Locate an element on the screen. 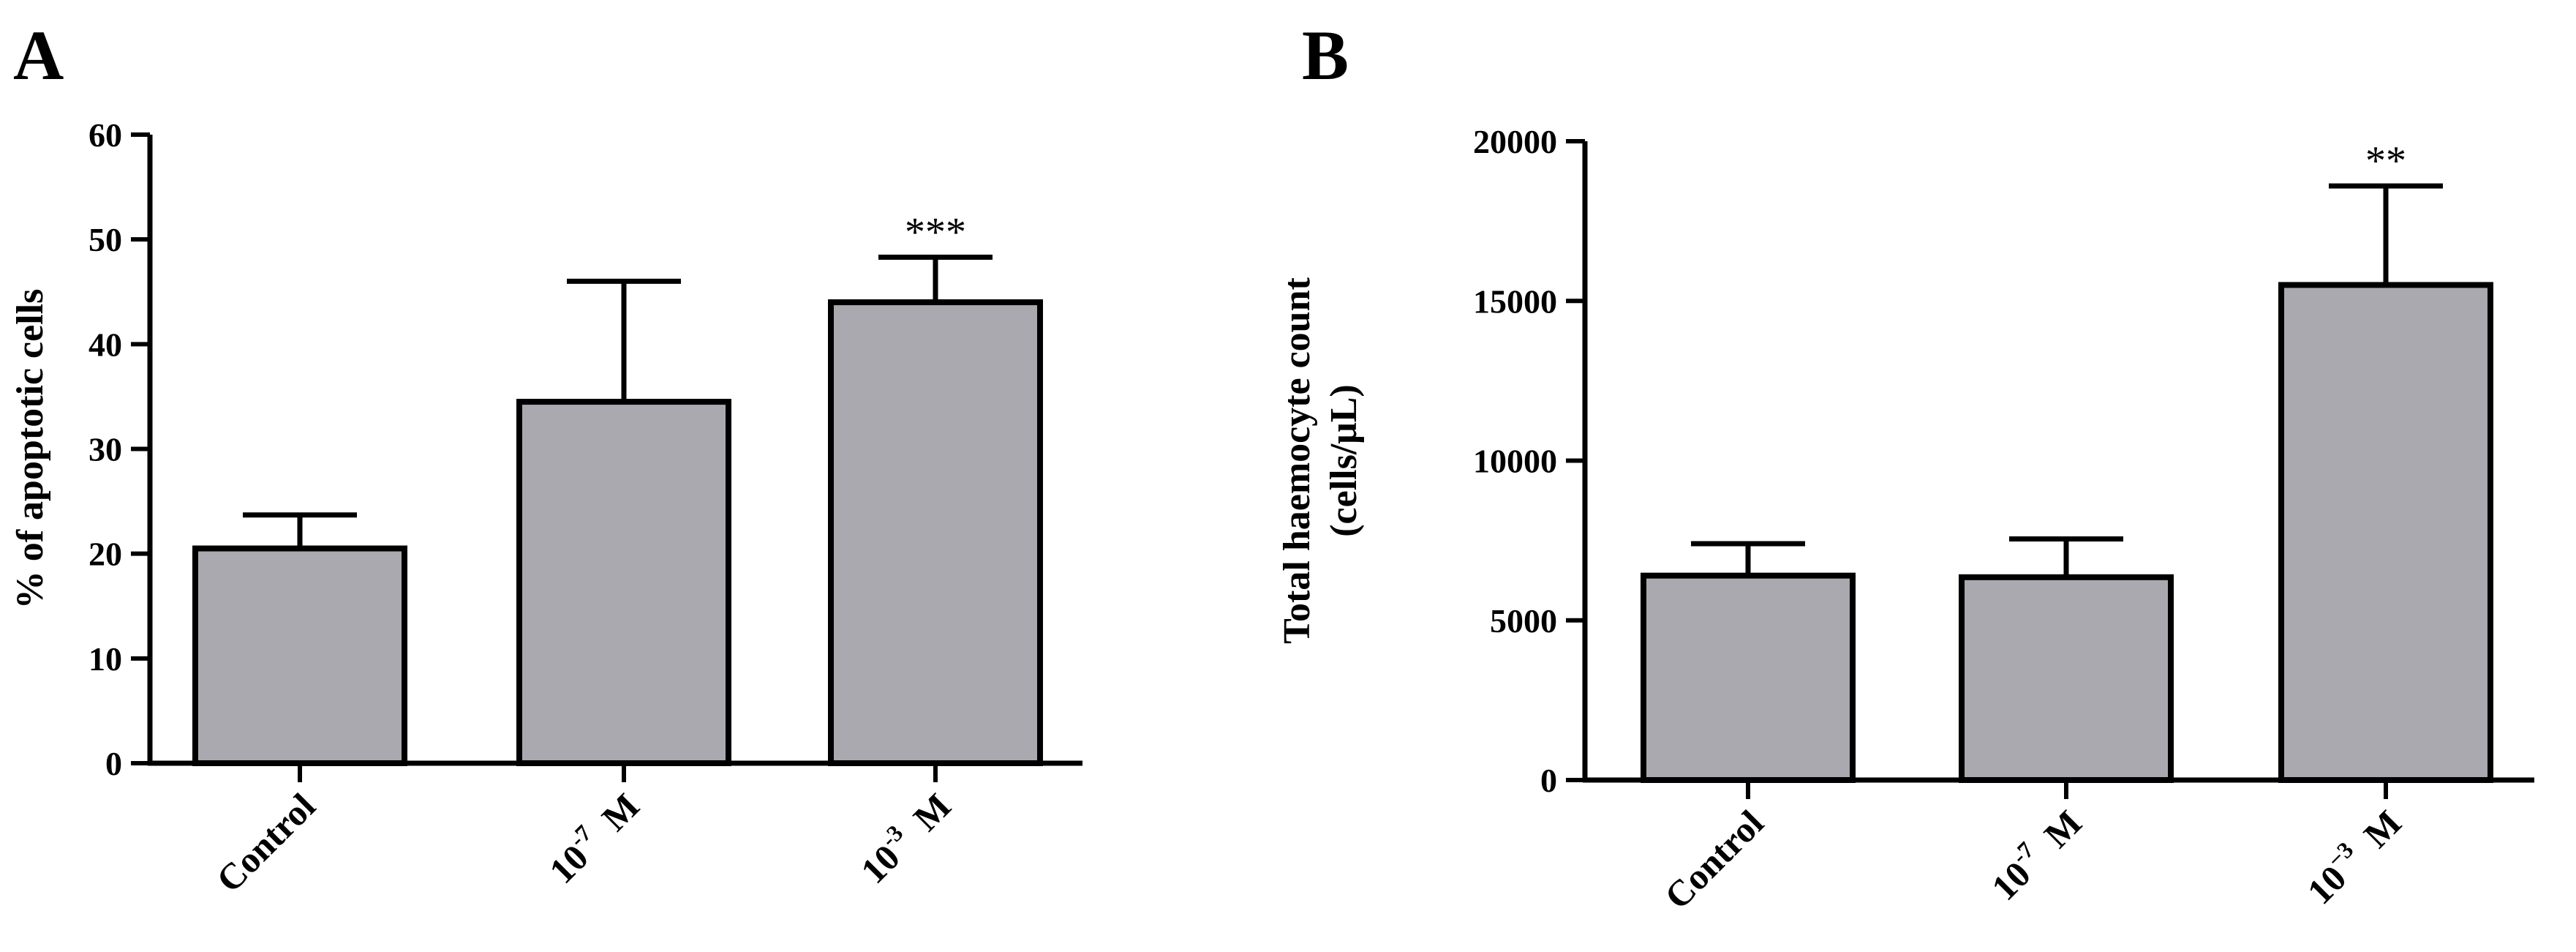  y-tick-label: 60 is located at coordinates (105, 135).